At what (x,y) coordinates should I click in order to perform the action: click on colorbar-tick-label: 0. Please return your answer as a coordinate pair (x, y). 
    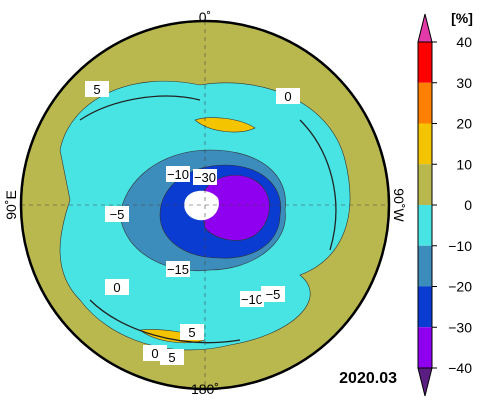
    Looking at the image, I should click on (468, 205).